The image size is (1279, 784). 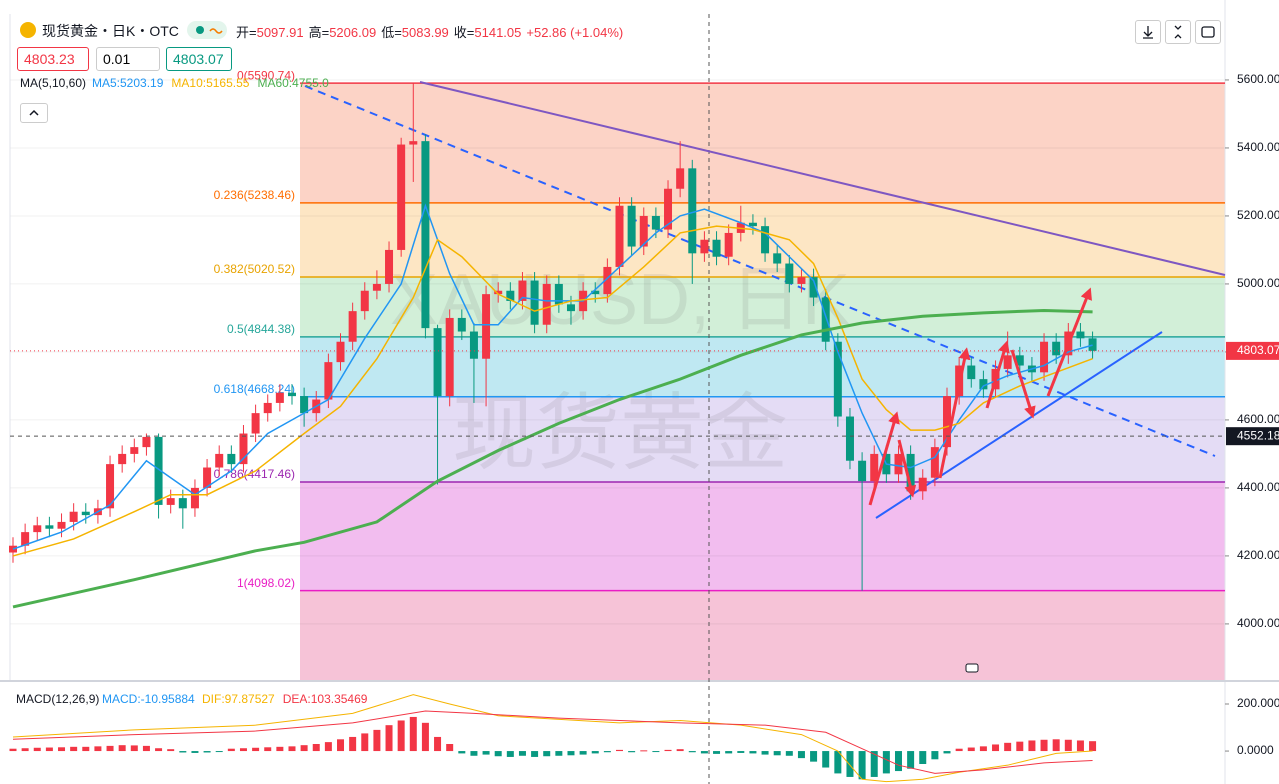 What do you see at coordinates (425, 32) in the screenshot?
I see `quote-value: 5083.99` at bounding box center [425, 32].